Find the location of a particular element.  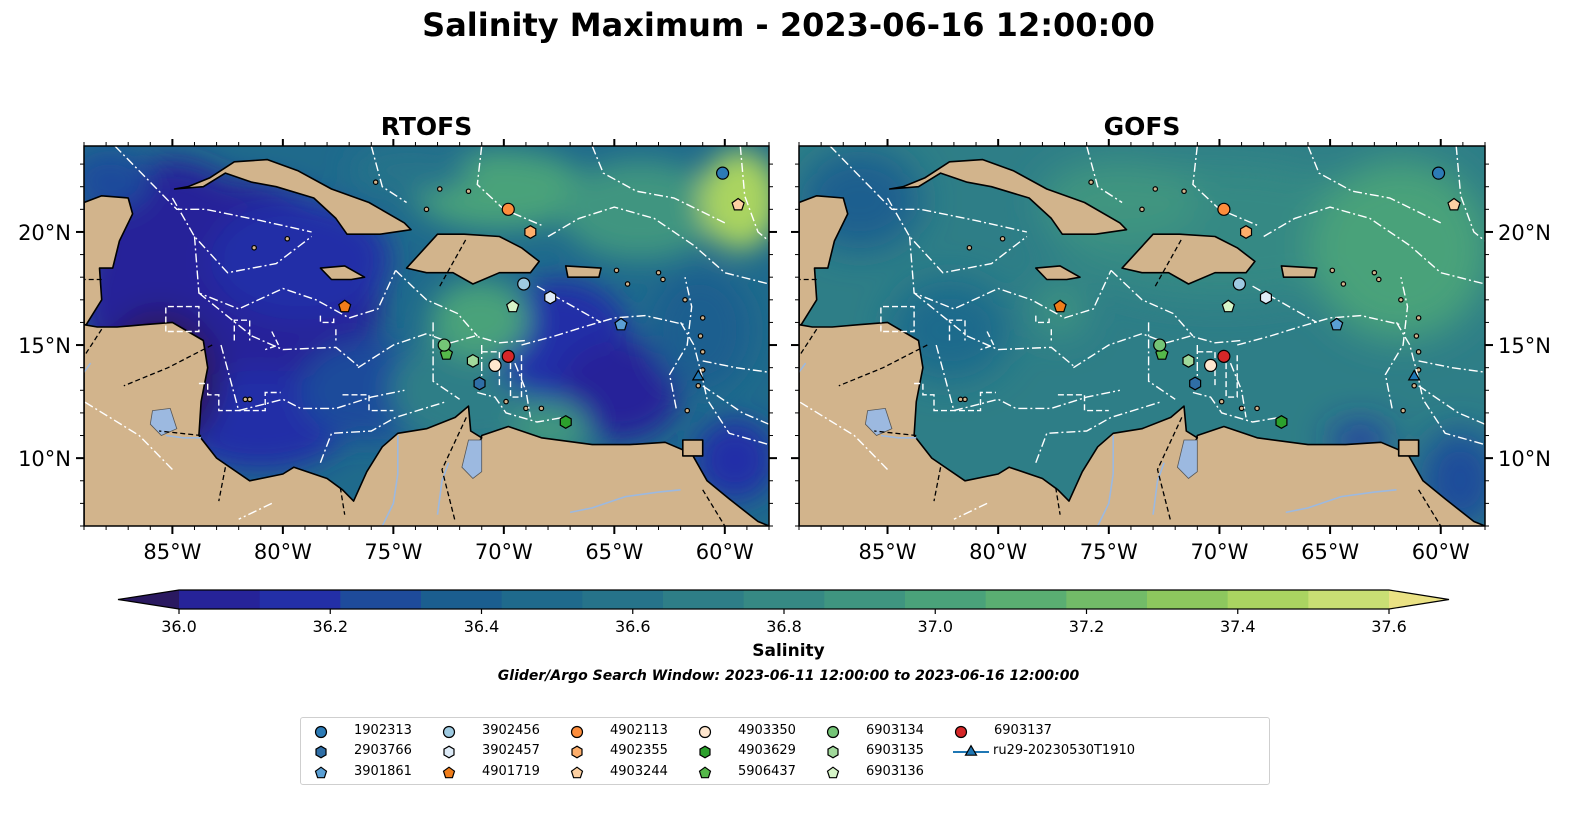

hexagon-marker-icon is located at coordinates (449, 752).